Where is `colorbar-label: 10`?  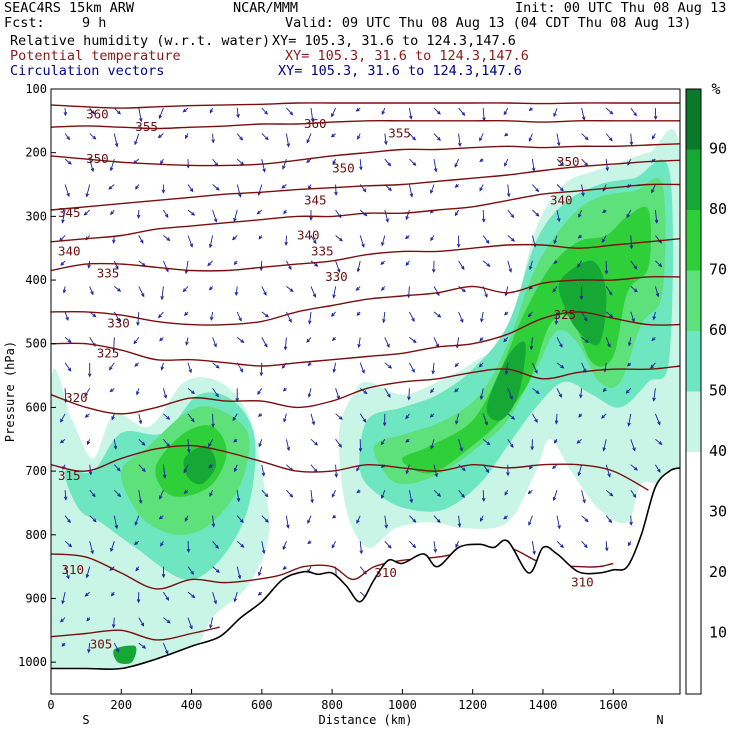 colorbar-label: 10 is located at coordinates (718, 633).